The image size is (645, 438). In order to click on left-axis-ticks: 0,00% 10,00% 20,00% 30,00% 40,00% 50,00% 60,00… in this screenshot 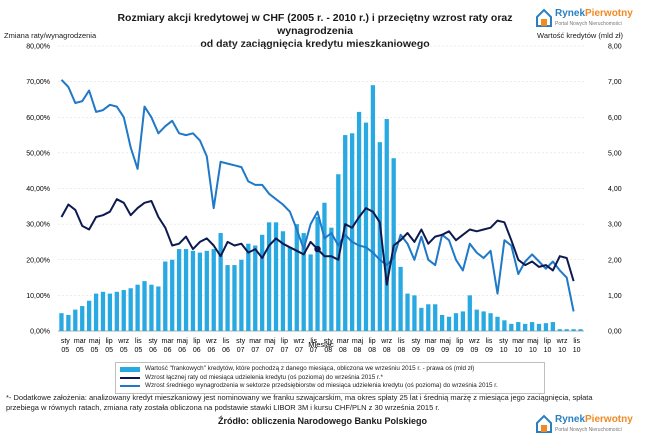, I will do `click(38, 190)`.